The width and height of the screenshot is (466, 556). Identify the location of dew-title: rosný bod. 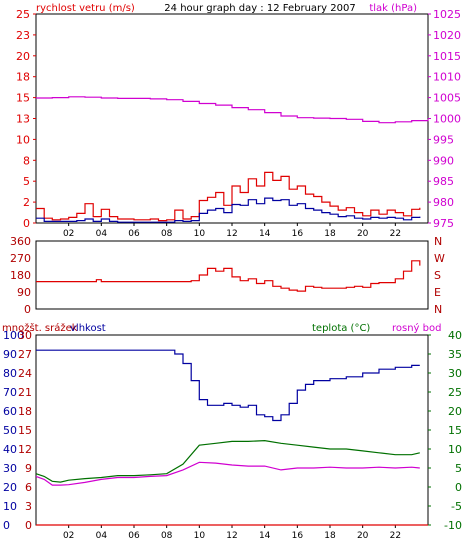
(416, 328).